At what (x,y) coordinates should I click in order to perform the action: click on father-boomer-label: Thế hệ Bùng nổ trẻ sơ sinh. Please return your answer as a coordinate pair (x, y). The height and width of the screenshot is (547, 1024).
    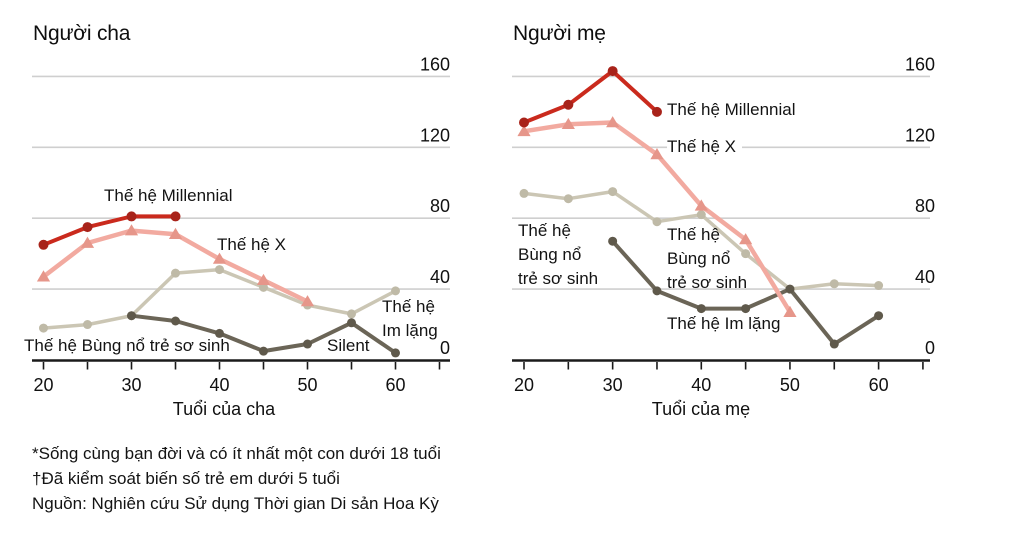
    Looking at the image, I should click on (127, 345).